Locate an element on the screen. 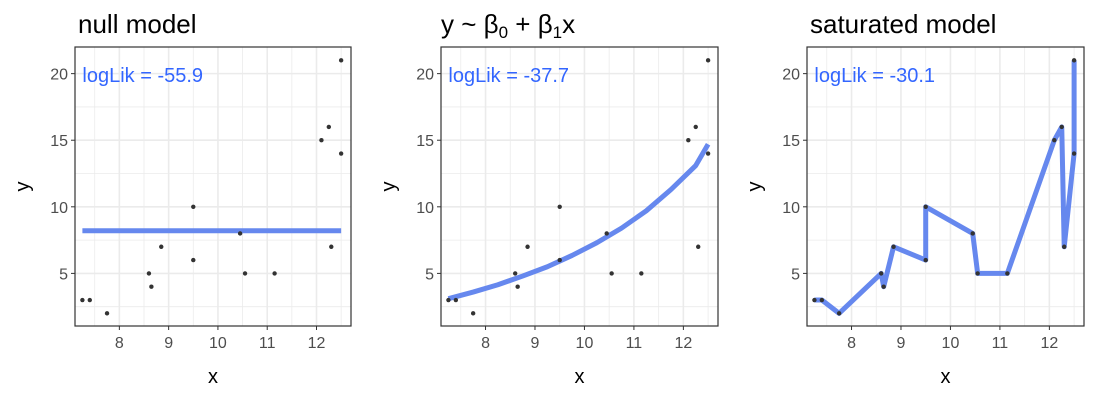 This screenshot has height=405, width=1100. loglik-annotation: logLik = -37.7 is located at coordinates (508, 76).